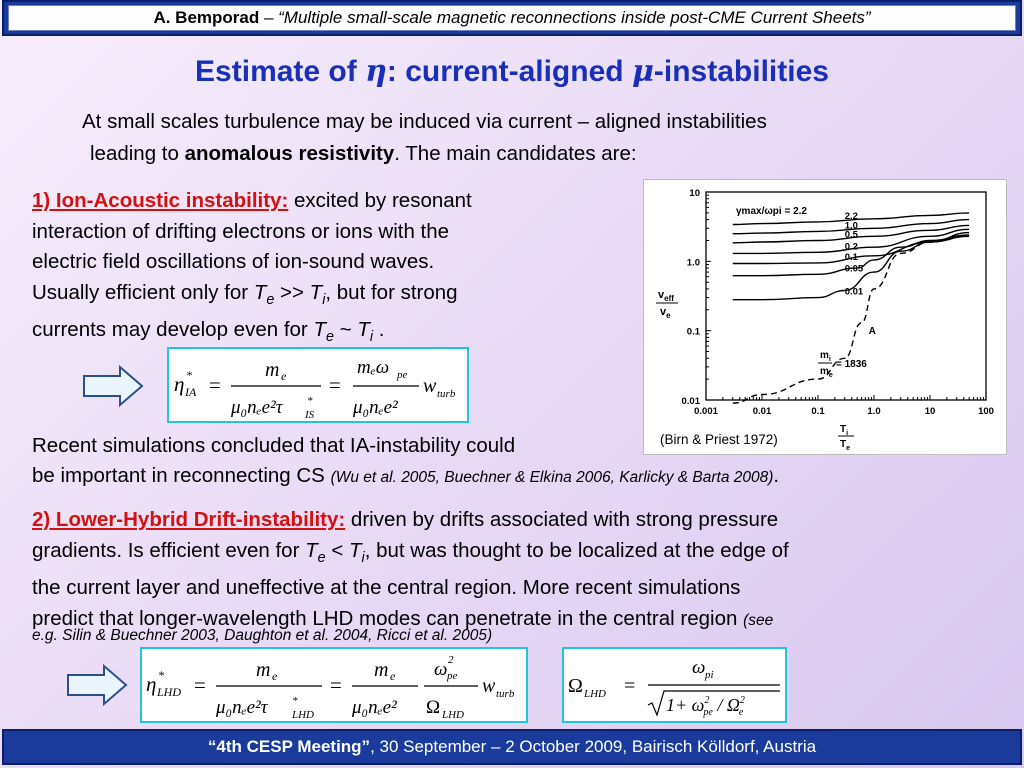 This screenshot has width=1024, height=768. I want to click on eq2-eq-2: =, so click(336, 685).